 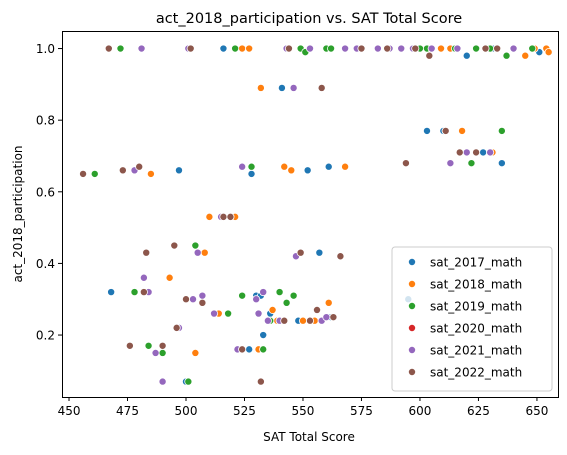 What do you see at coordinates (361, 411) in the screenshot?
I see `x-tick-label: 575` at bounding box center [361, 411].